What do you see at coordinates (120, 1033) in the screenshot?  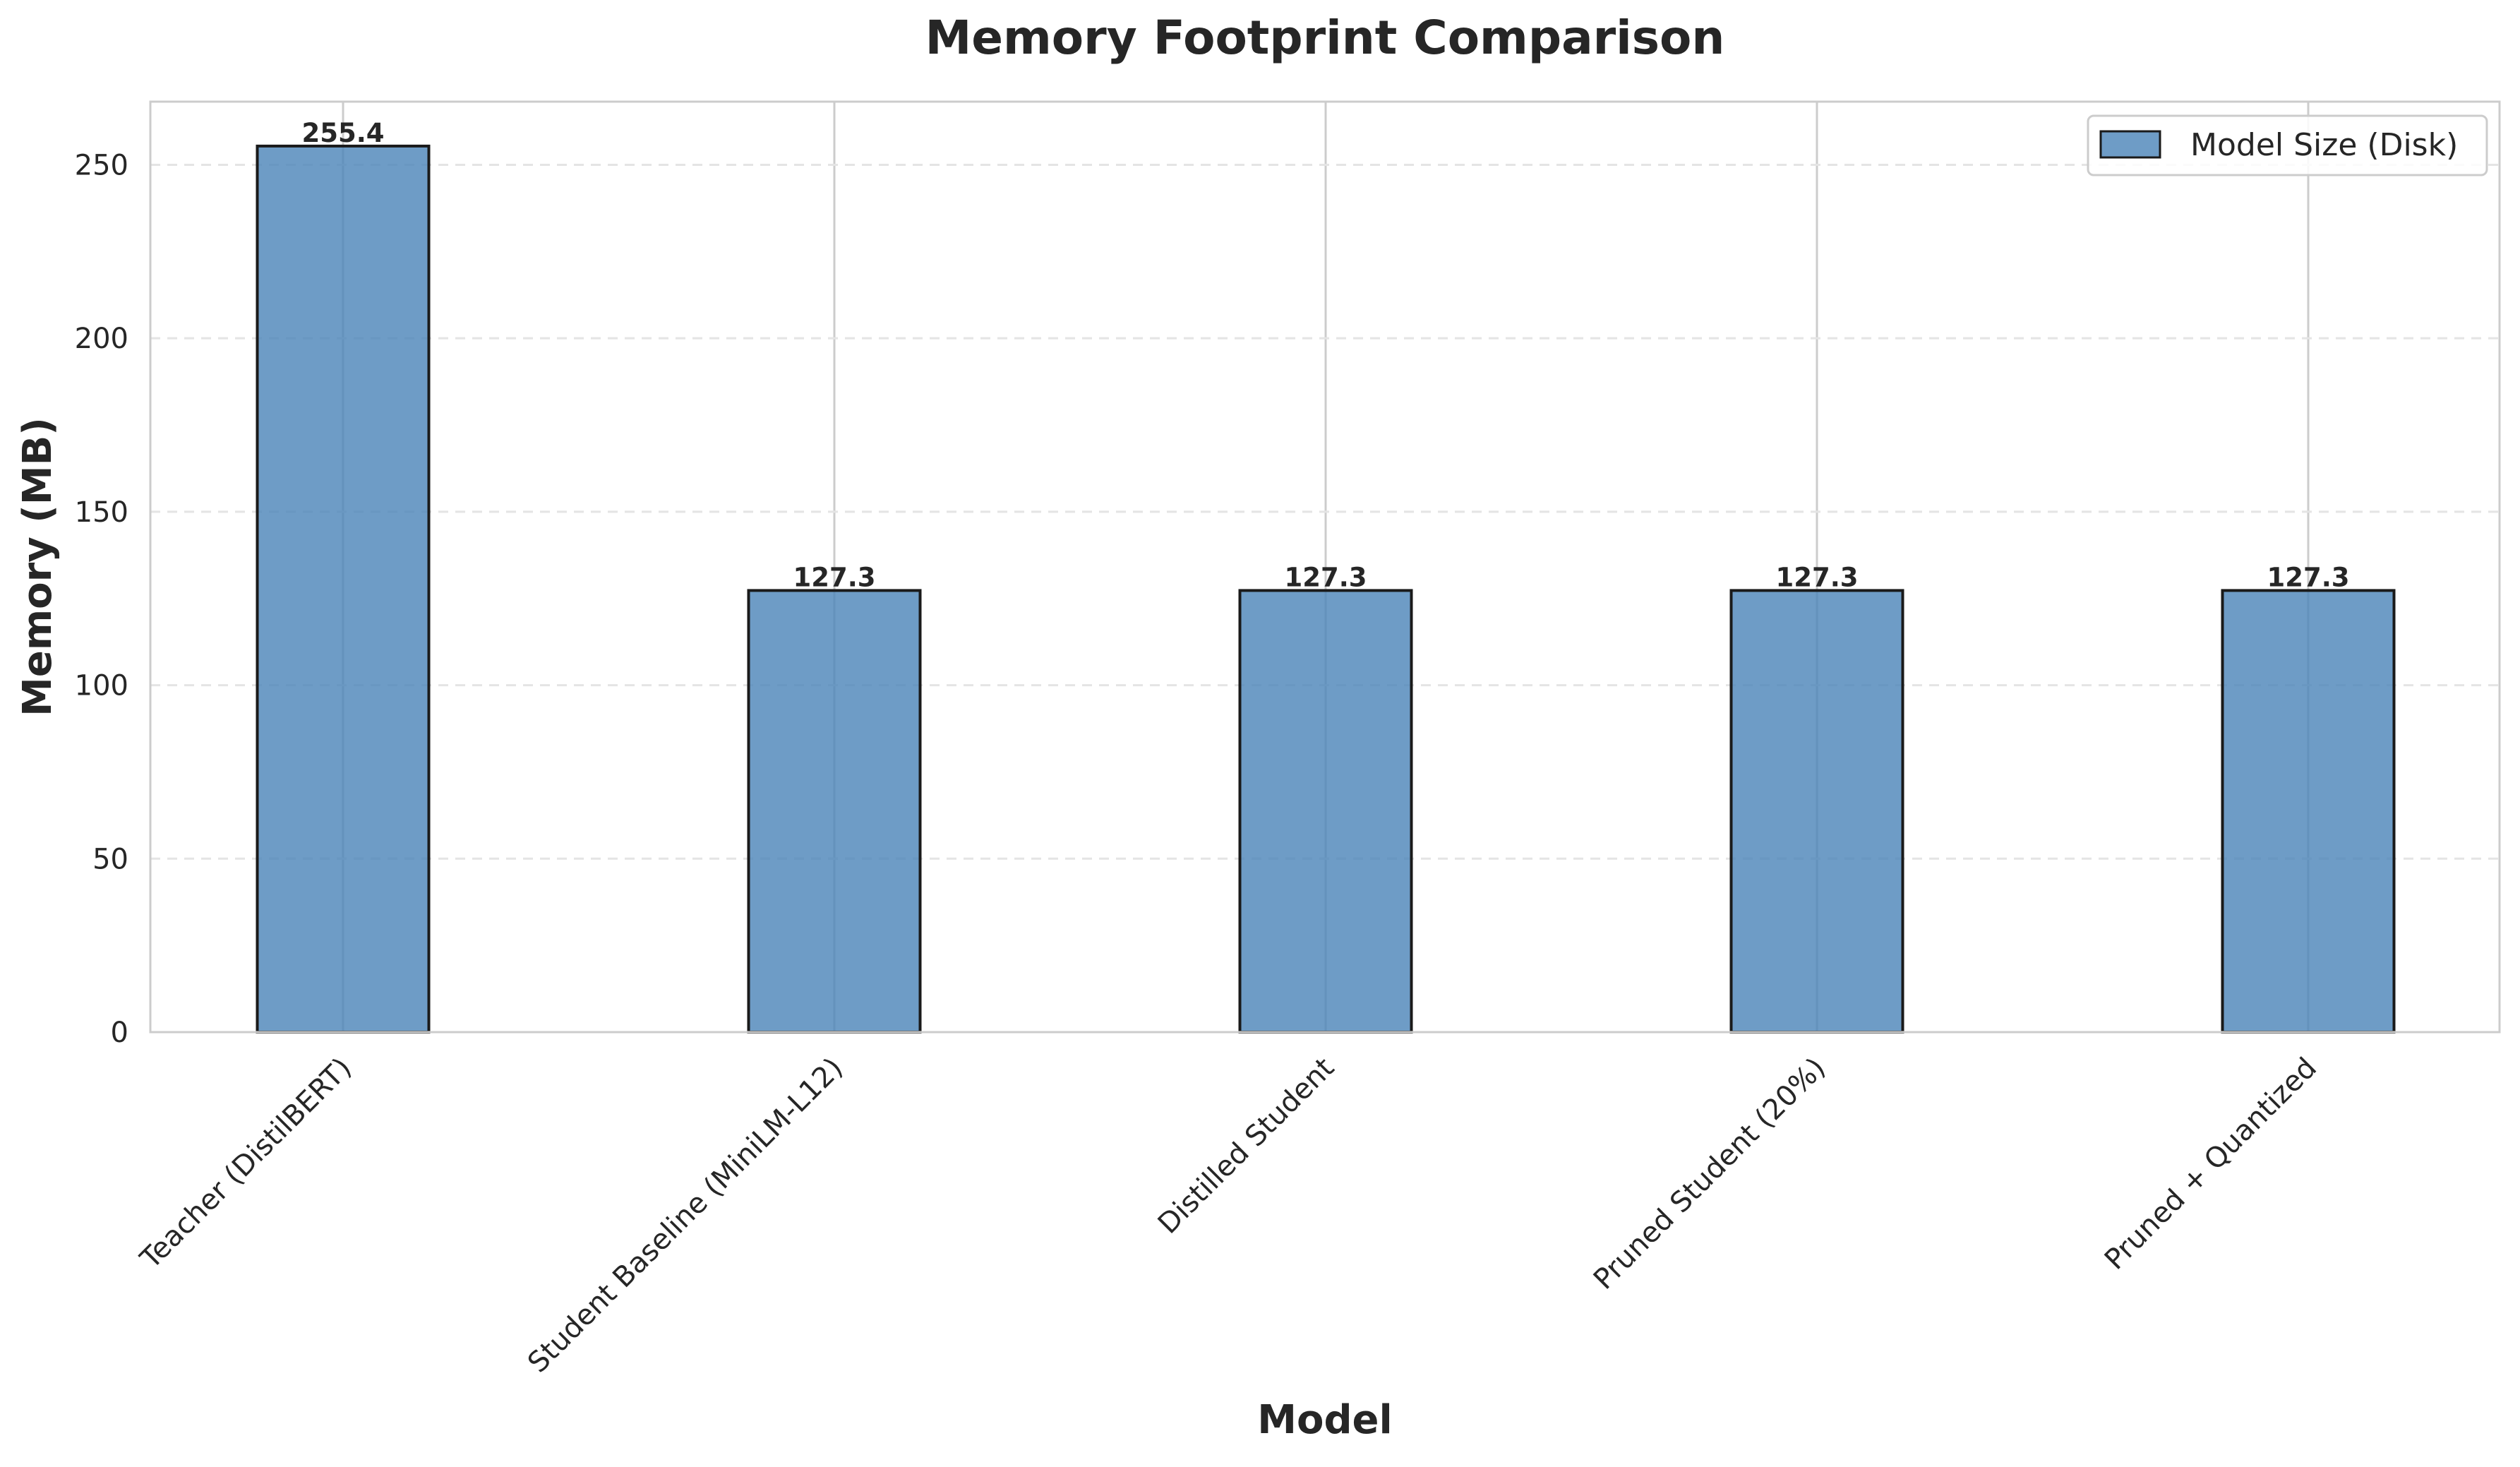 I see `y-tick-label: 0` at bounding box center [120, 1033].